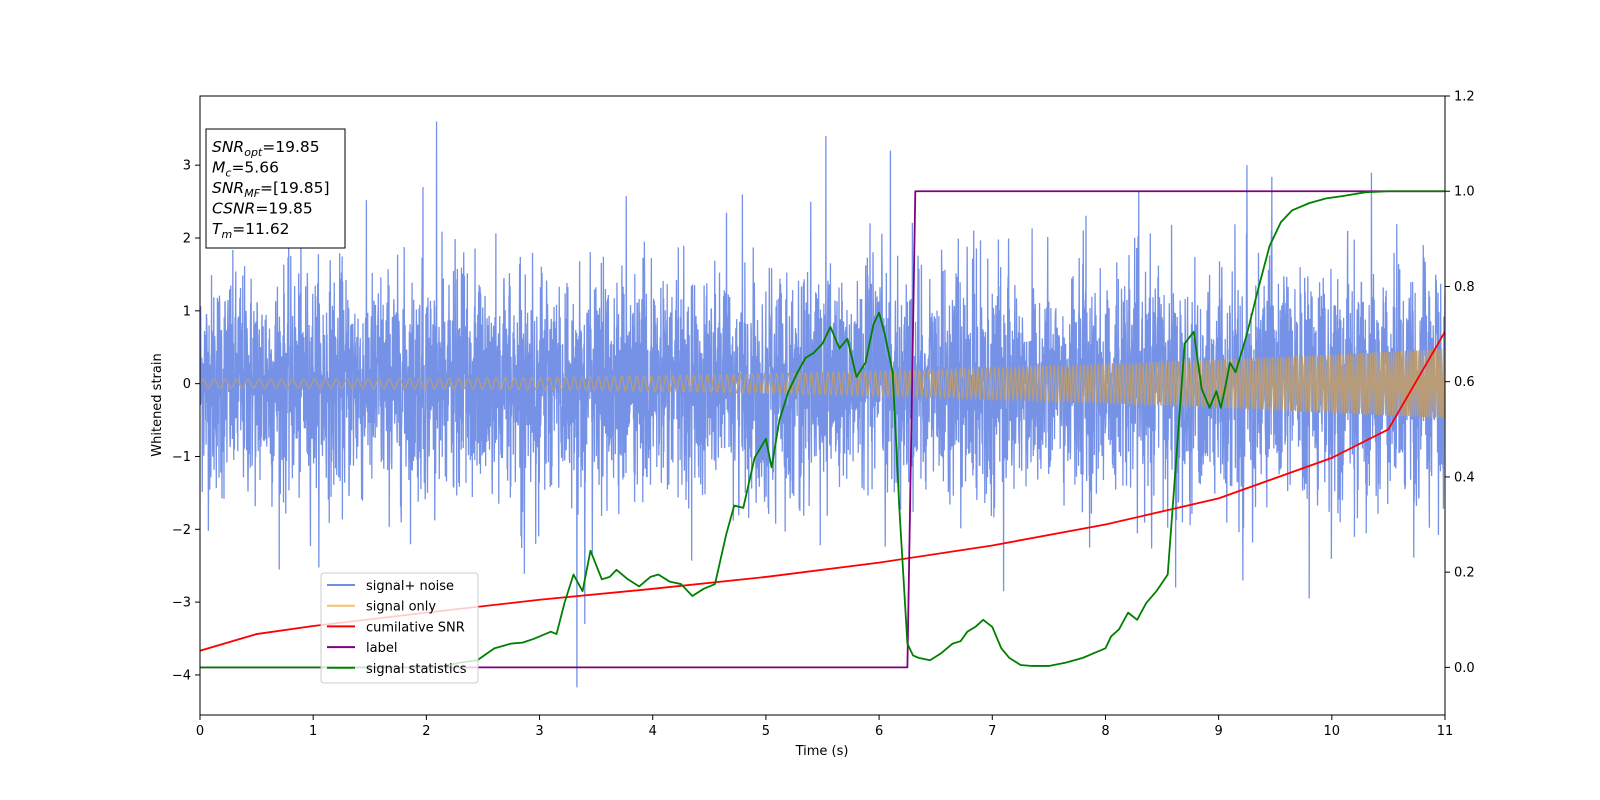  I want to click on info-line-0: SNRopt=19.85, so click(266, 148).